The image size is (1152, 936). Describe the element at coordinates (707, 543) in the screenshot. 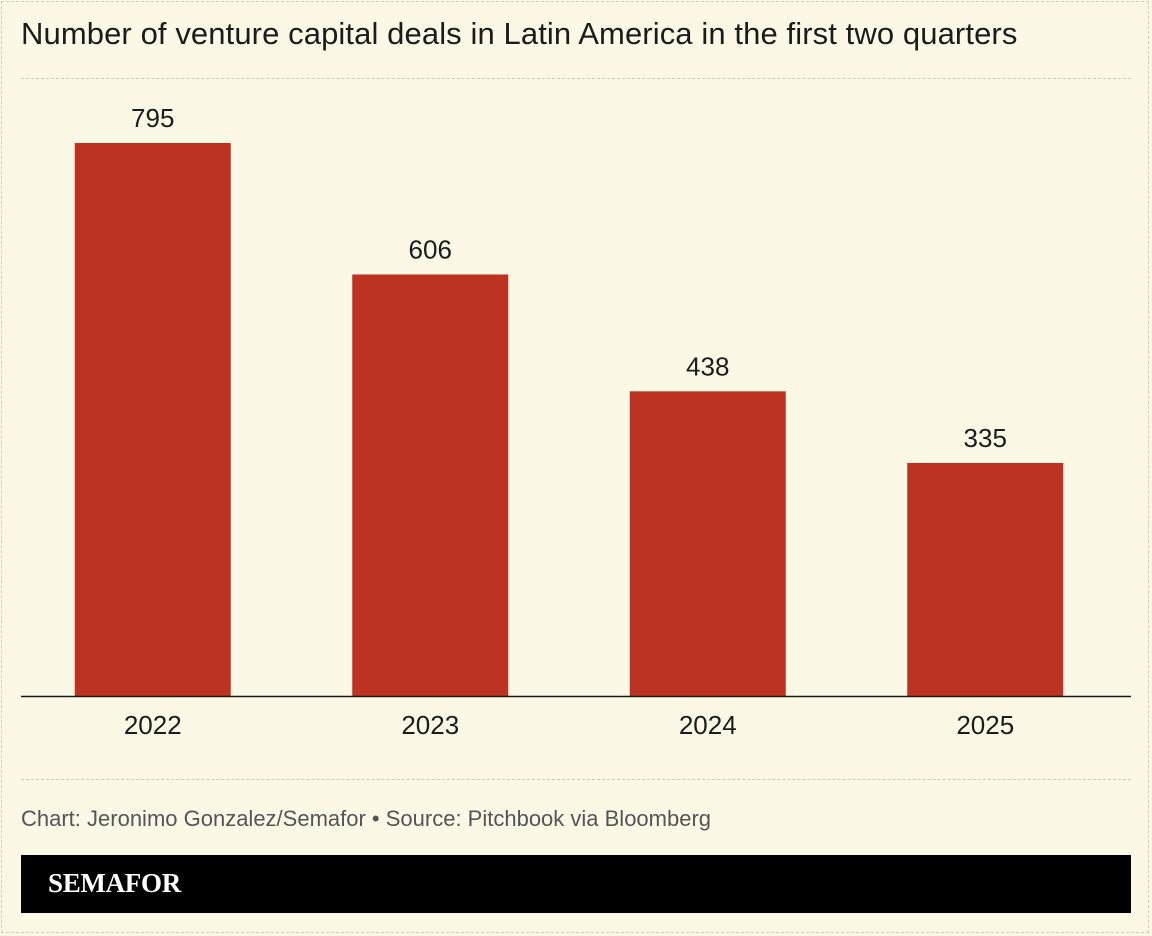

I see `bar-2024` at that location.